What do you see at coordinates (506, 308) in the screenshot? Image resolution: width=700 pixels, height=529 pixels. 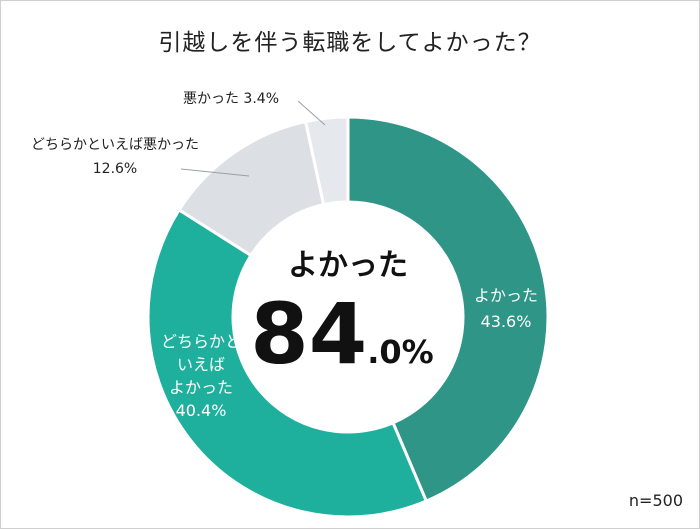 I see `slice-label-1: よかった 43.6%` at bounding box center [506, 308].